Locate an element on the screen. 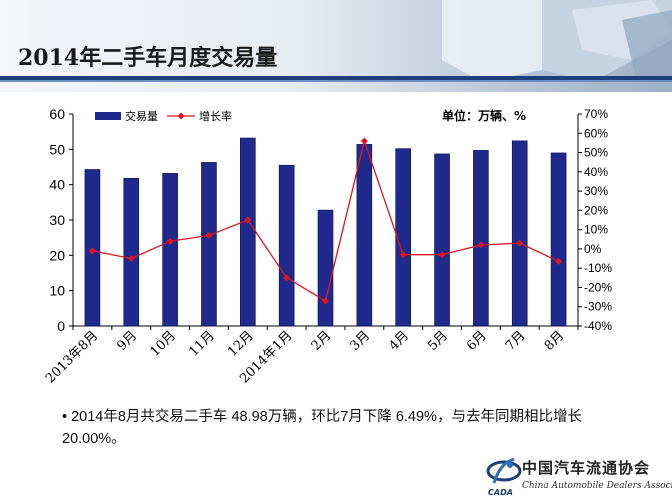 The height and width of the screenshot is (504, 672). unit-label: 单位：万辆、% is located at coordinates (484, 115).